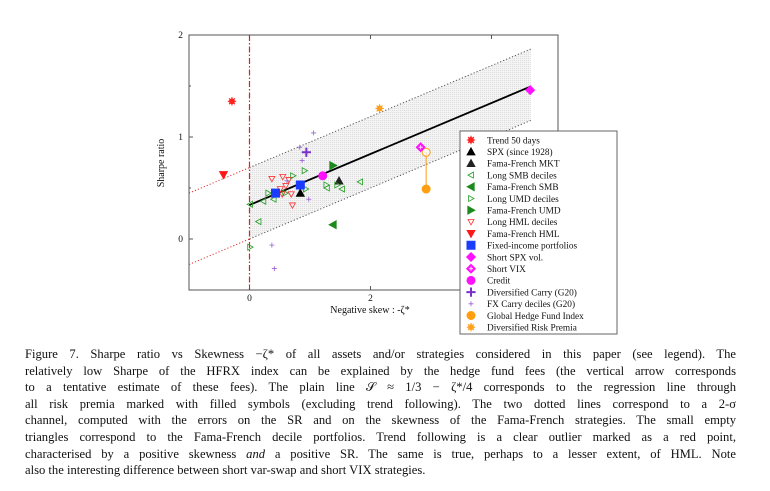 The image size is (770, 491). Describe the element at coordinates (300, 192) in the screenshot. I see `point-spx-since-1928` at that location.